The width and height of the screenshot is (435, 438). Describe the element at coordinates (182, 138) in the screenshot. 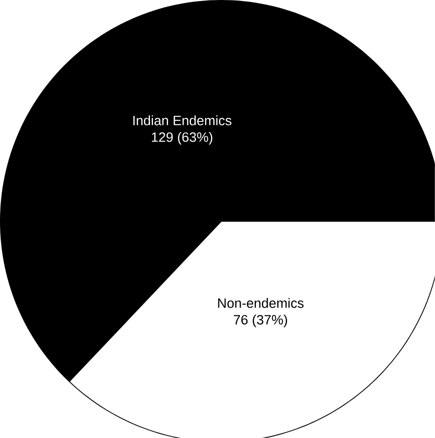

I see `data-label: 129 (63%)` at that location.